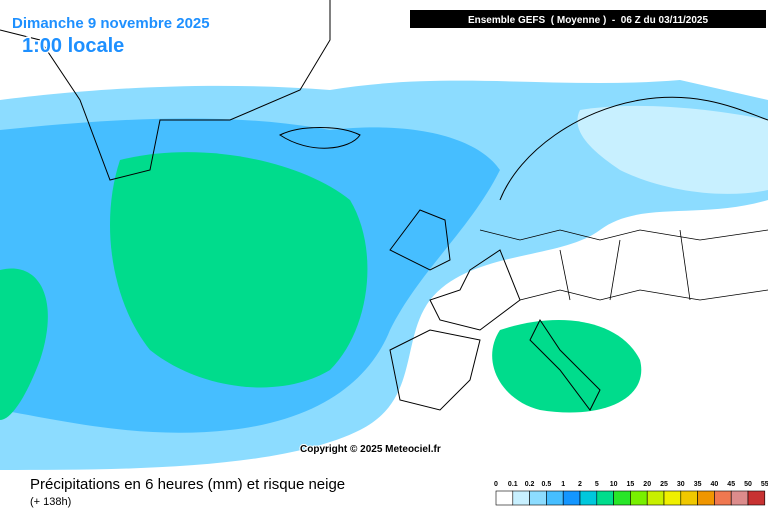 The width and height of the screenshot is (768, 512). What do you see at coordinates (672, 149) in the screenshot?
I see `precip-light` at bounding box center [672, 149].